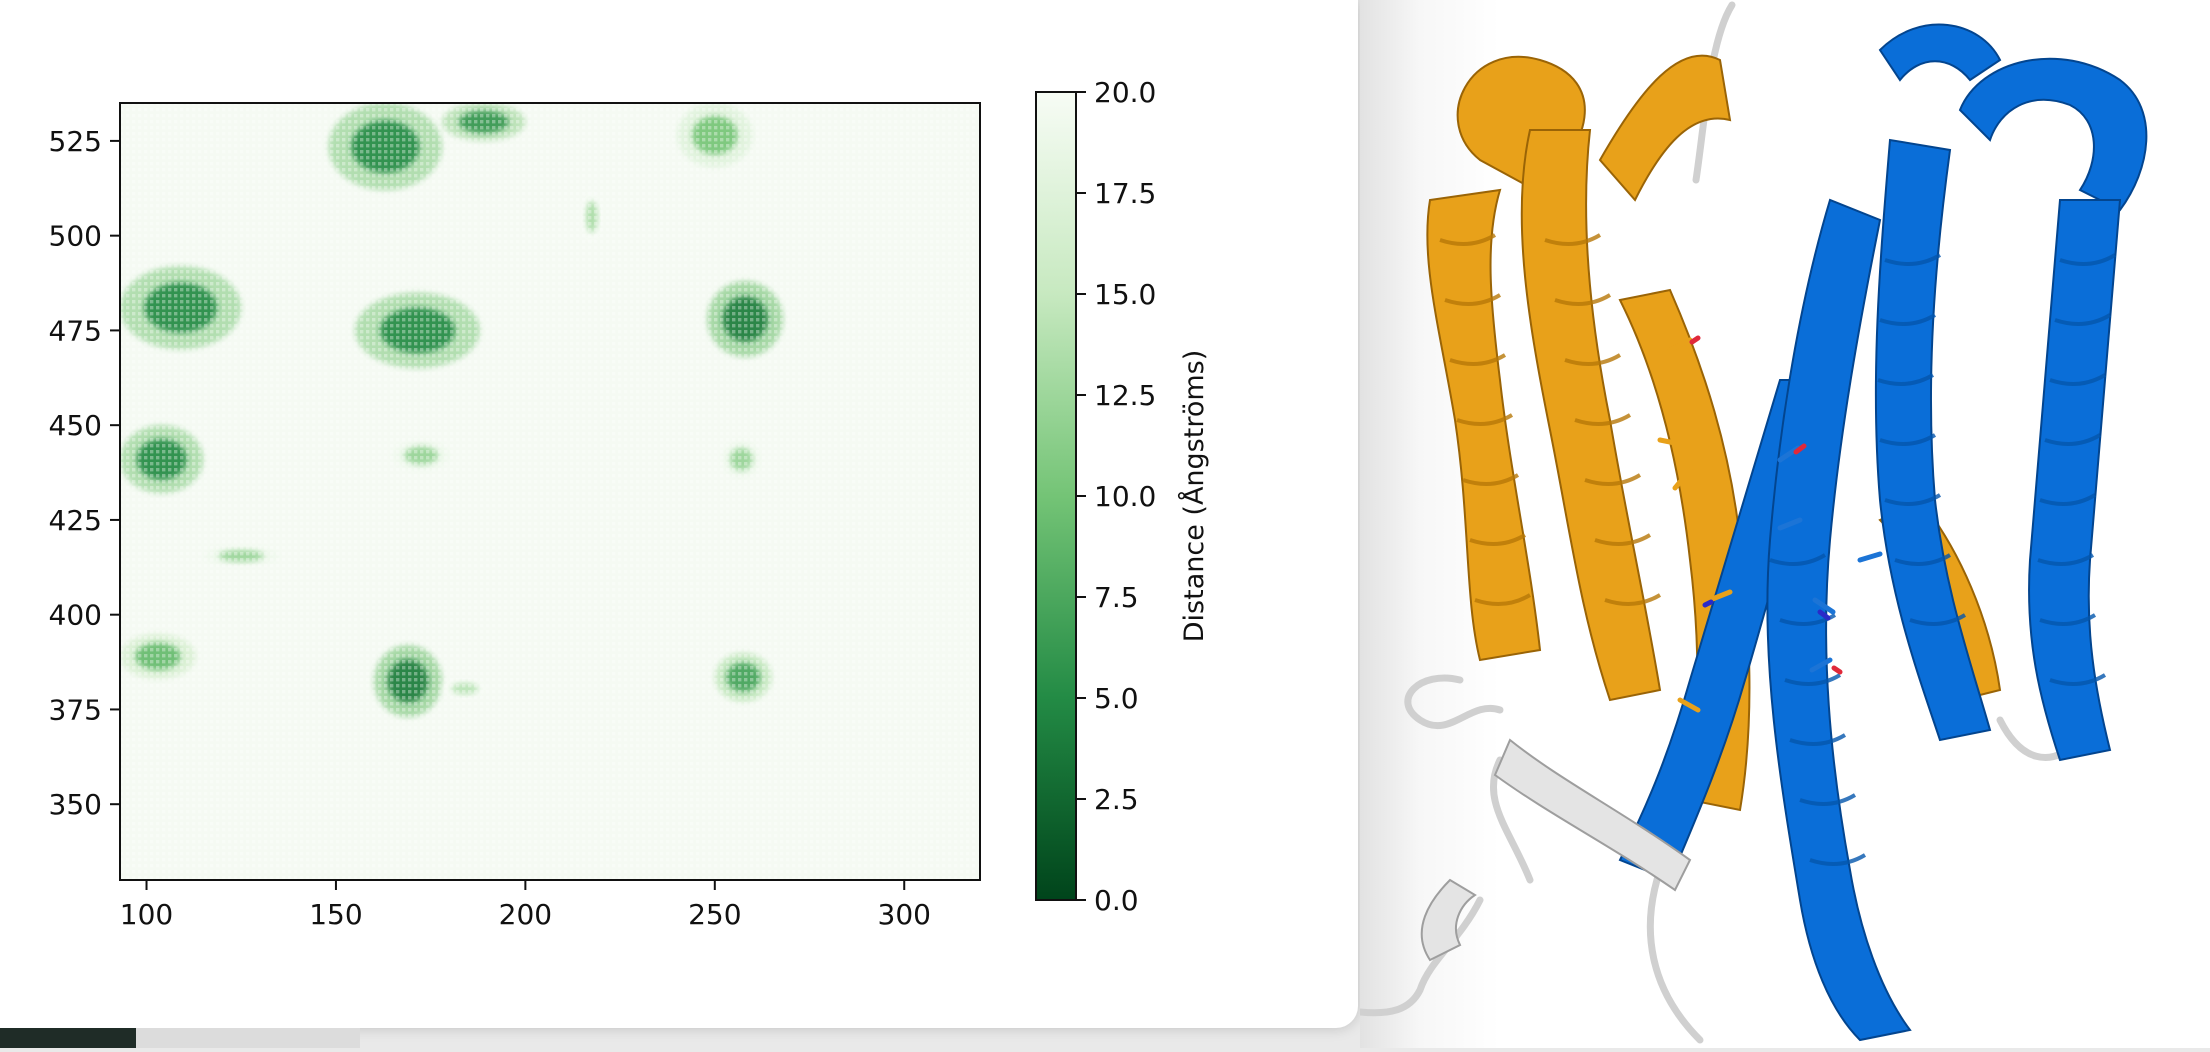 The height and width of the screenshot is (1052, 2210). What do you see at coordinates (1125, 193) in the screenshot?
I see `colorbar-tick-label: 17.5` at bounding box center [1125, 193].